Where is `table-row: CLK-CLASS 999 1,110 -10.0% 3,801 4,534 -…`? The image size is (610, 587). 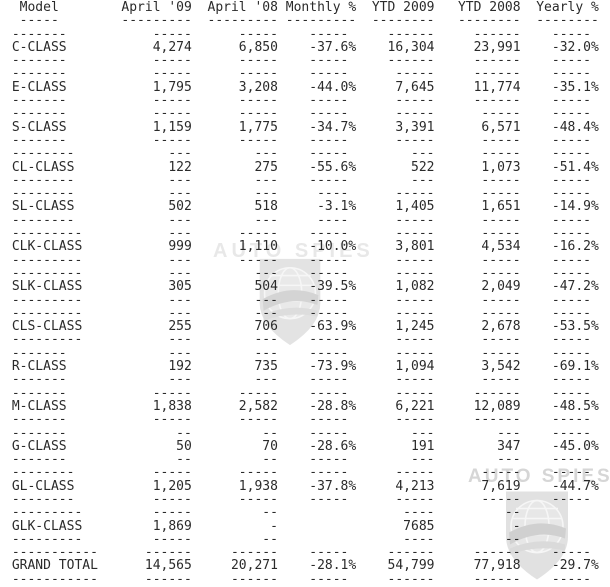 table-row: CLK-CLASS 999 1,110 -10.0% 3,801 4,534 -… is located at coordinates (301, 247).